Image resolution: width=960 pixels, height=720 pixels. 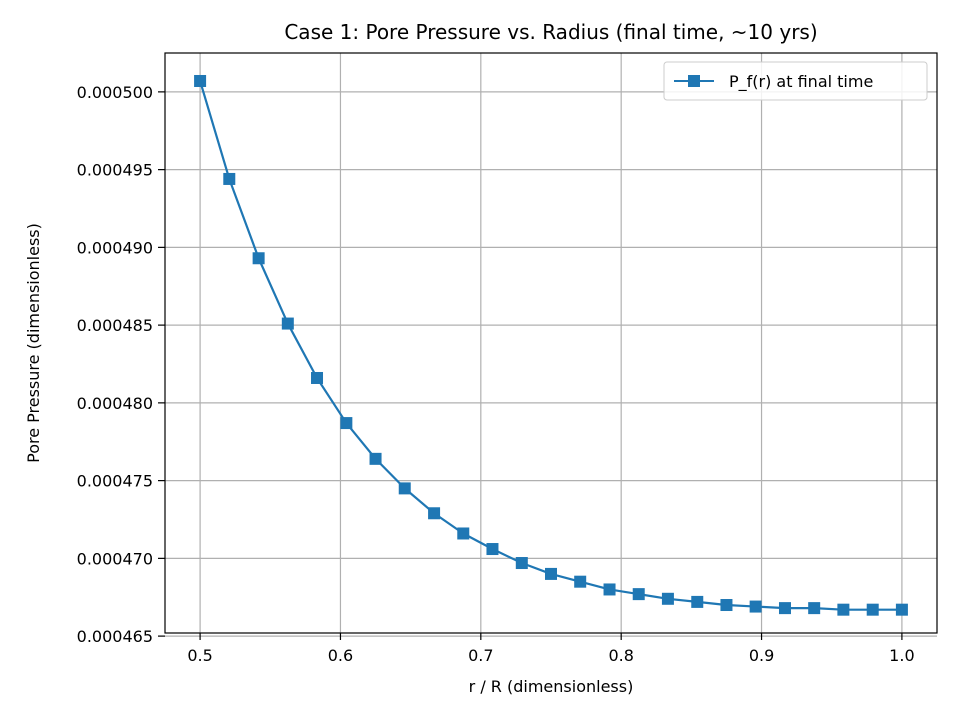 What do you see at coordinates (115, 247) in the screenshot?
I see `y-tick-label: 0.000490` at bounding box center [115, 247].